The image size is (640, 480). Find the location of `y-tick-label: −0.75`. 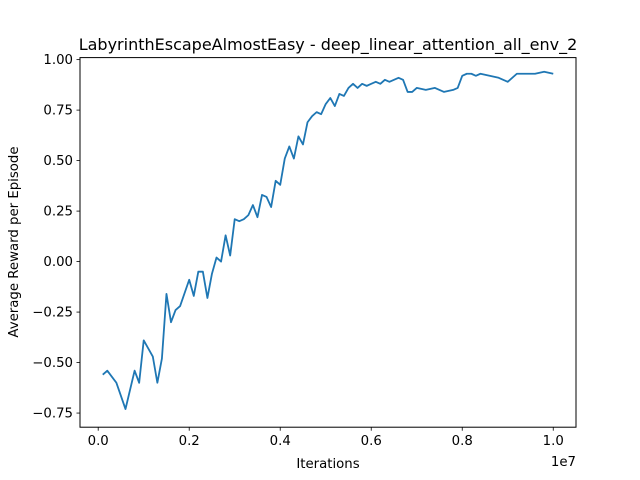

y-tick-label: −0.75 is located at coordinates (52, 414).